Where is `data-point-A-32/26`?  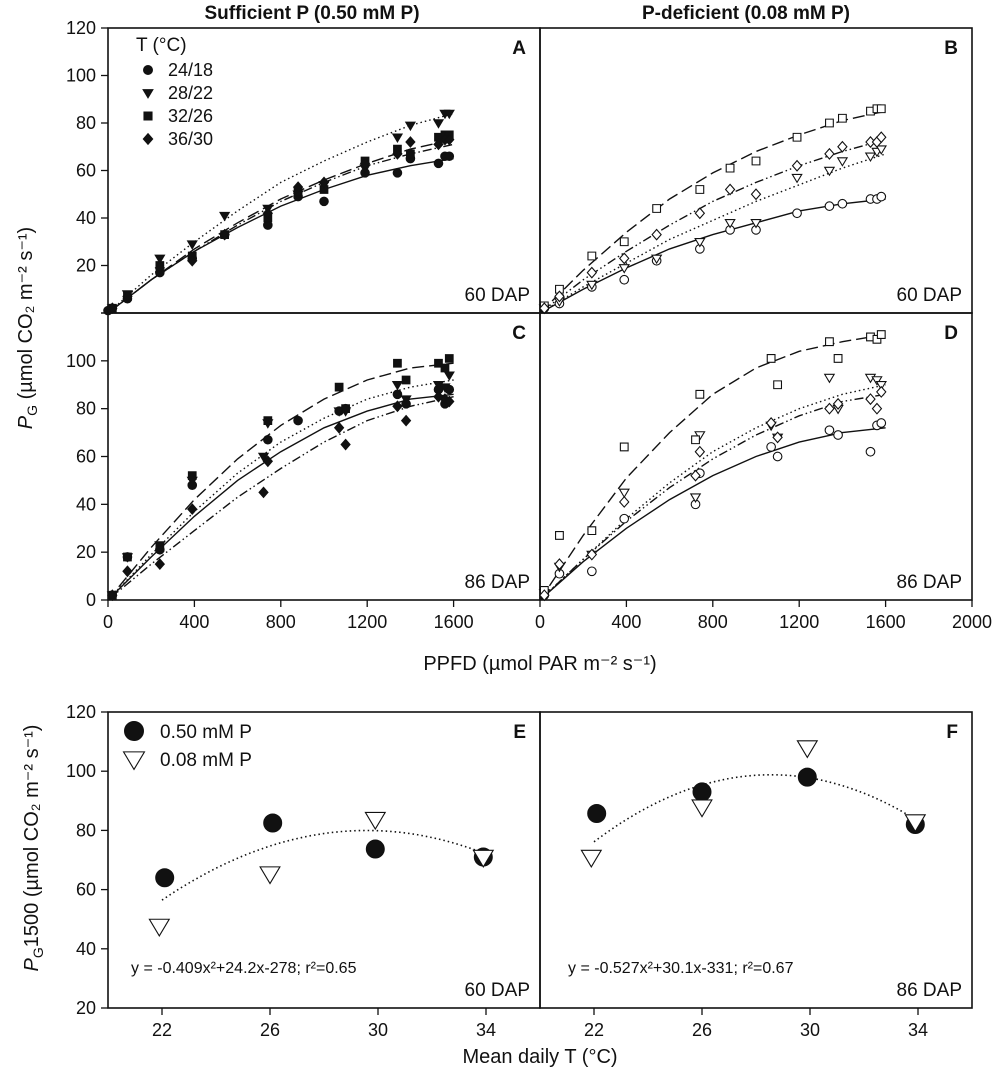 data-point-A-32/26 is located at coordinates (410, 154).